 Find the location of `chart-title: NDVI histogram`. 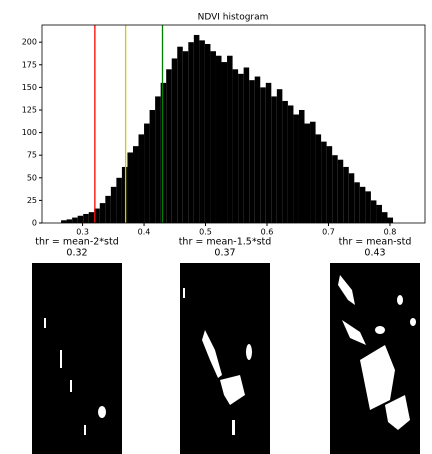

chart-title: NDVI histogram is located at coordinates (233, 18).